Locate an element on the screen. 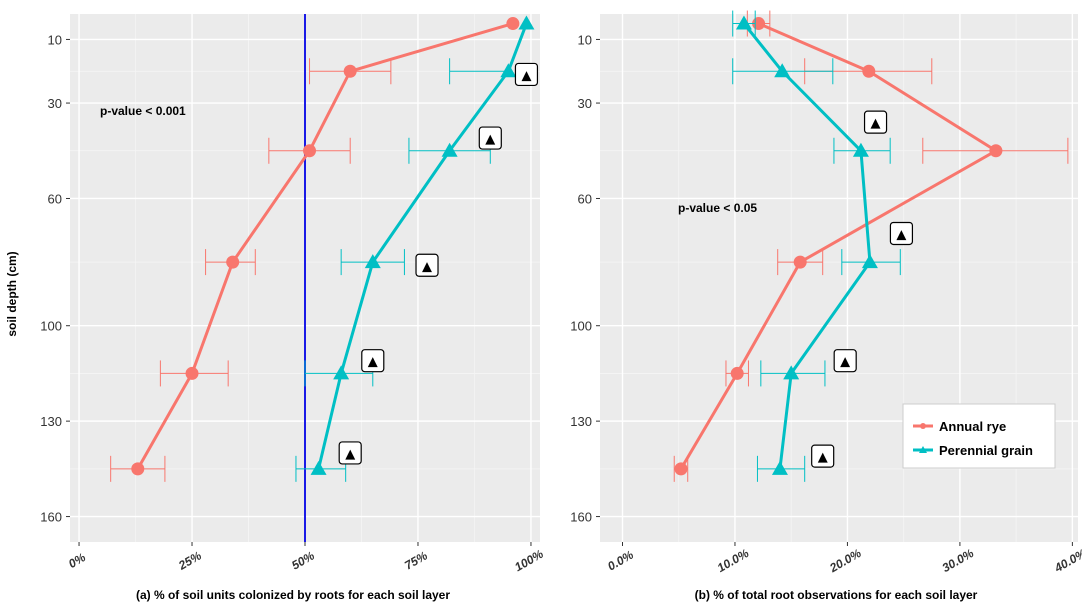 The height and width of the screenshot is (606, 1082). legend-entry: Perennial grain is located at coordinates (986, 450).